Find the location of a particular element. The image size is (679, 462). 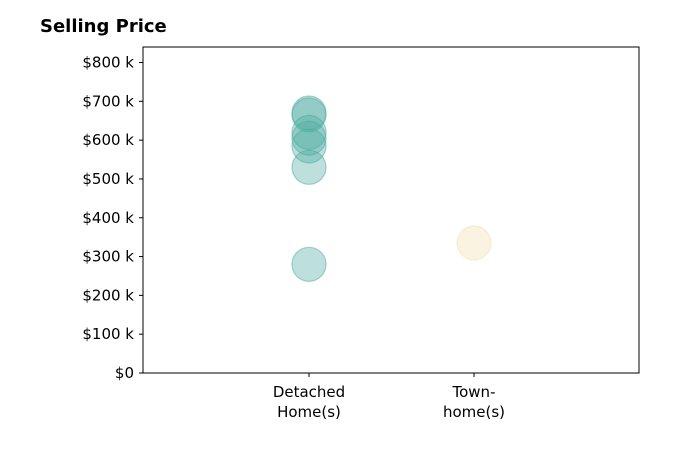

y-tick-label: $300 k is located at coordinates (108, 257).